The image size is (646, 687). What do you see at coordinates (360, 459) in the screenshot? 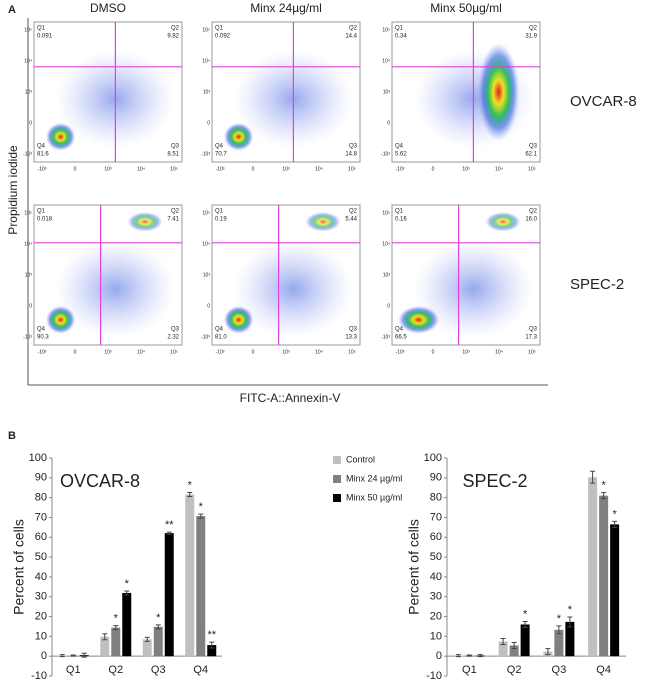
I see `legend-label: Control` at bounding box center [360, 459].